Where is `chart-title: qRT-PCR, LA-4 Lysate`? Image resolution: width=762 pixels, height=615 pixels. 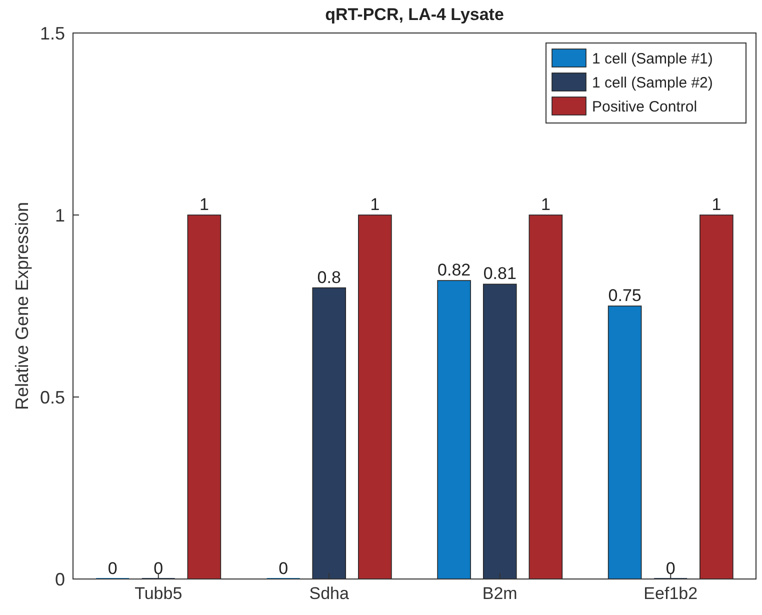 chart-title: qRT-PCR, LA-4 Lysate is located at coordinates (414, 14).